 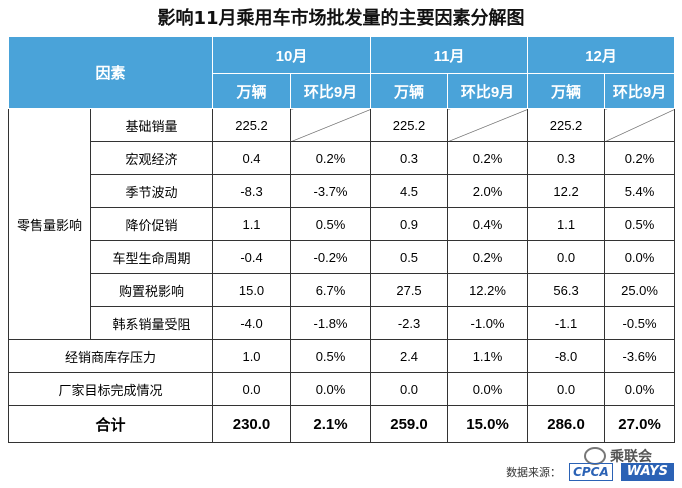 What do you see at coordinates (292, 55) in the screenshot?
I see `month-header-oct: 10月` at bounding box center [292, 55].